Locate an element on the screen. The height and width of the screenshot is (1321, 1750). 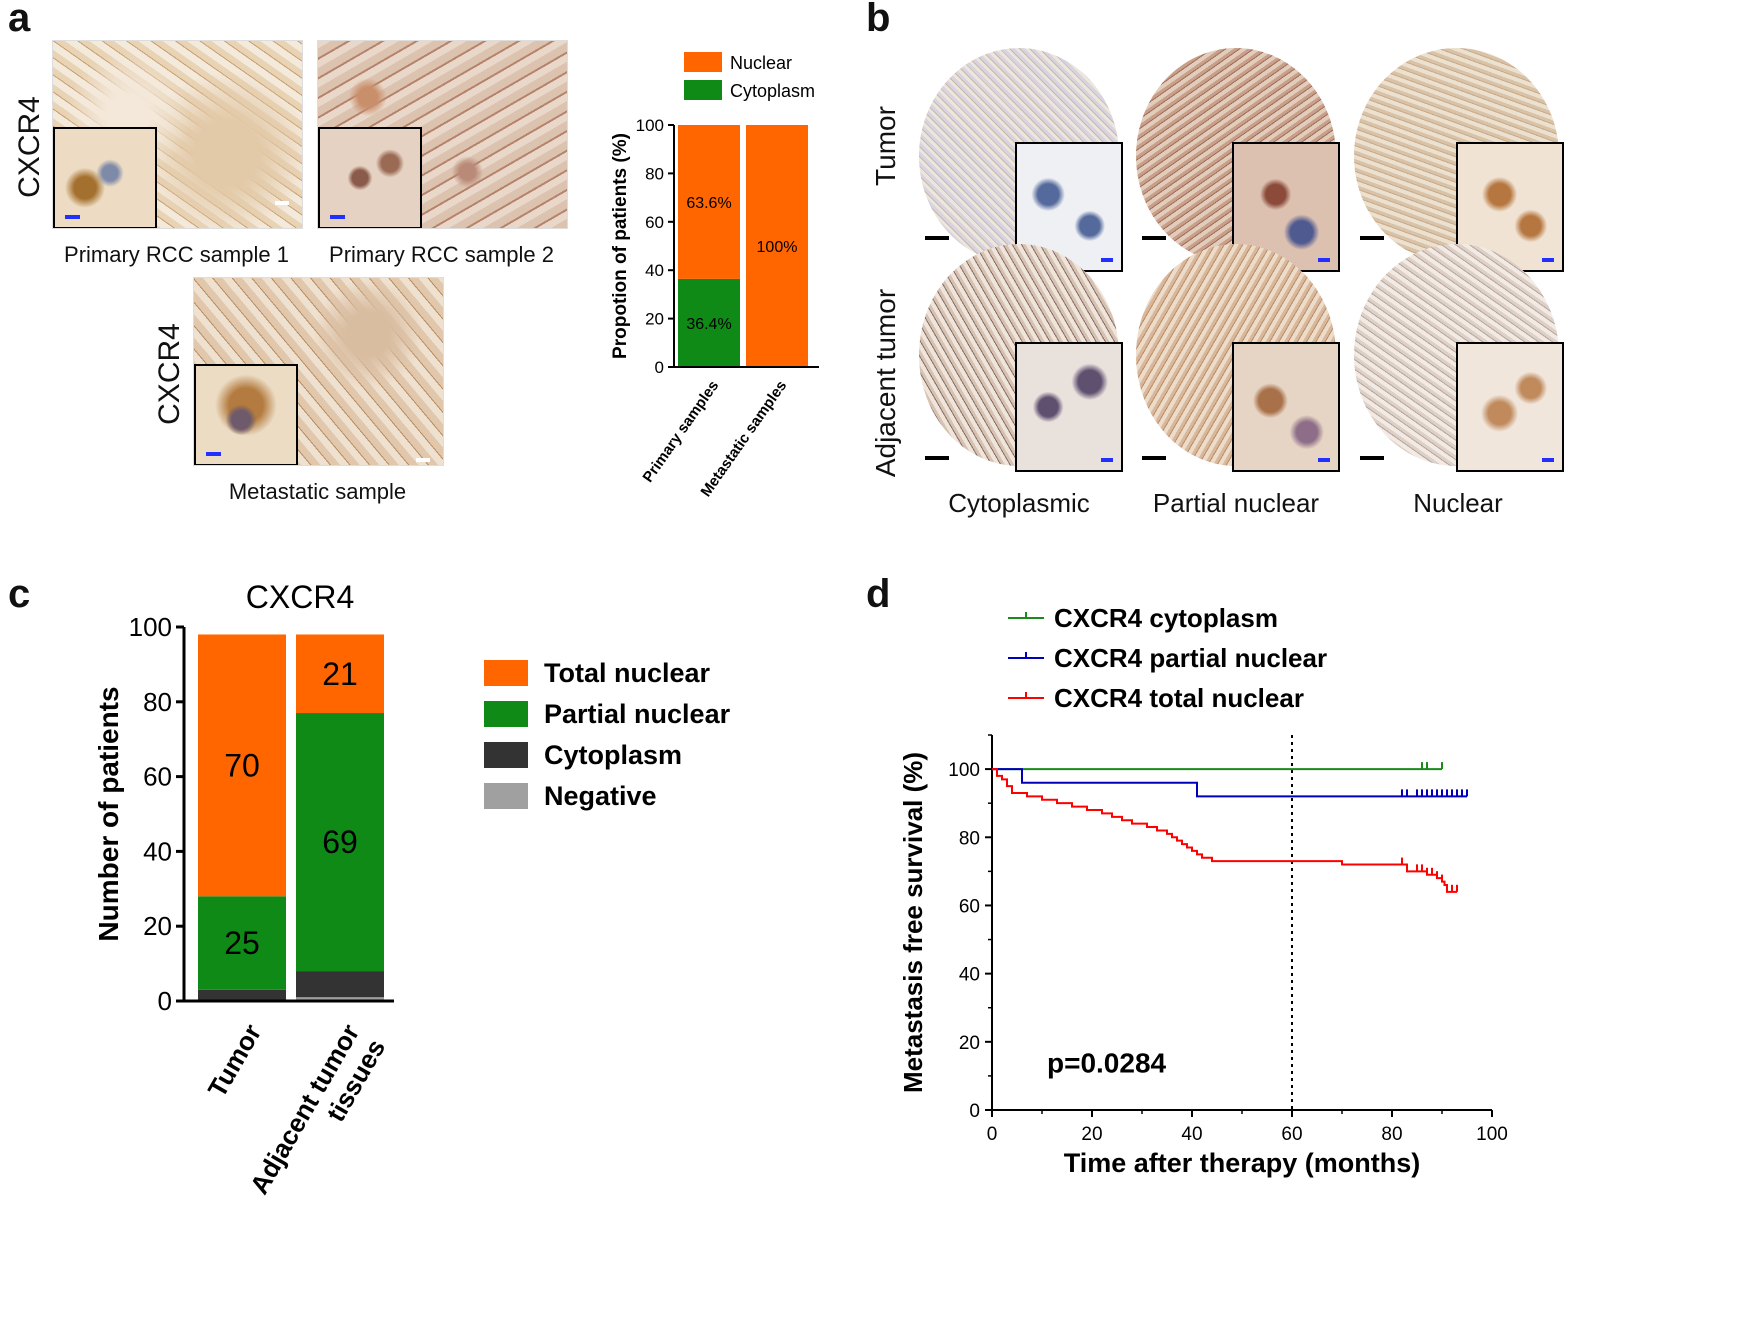
data-label: 63.6% is located at coordinates (708, 203).